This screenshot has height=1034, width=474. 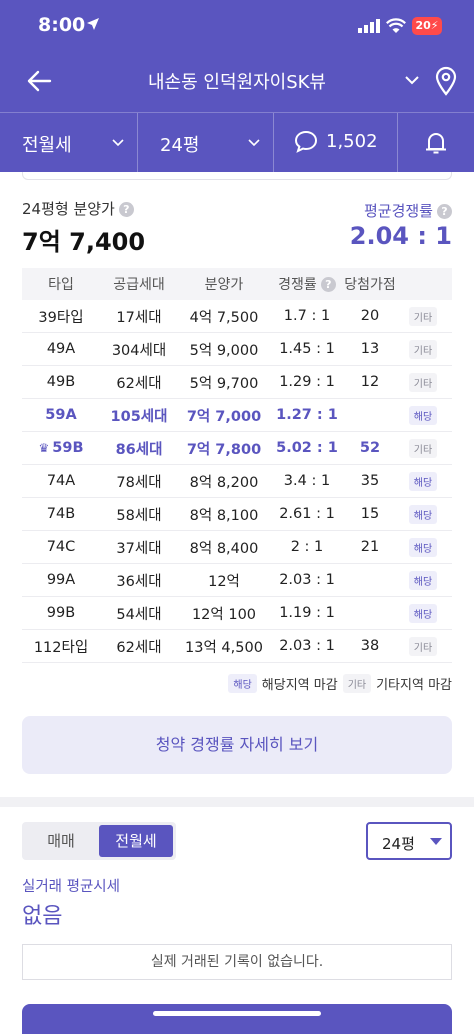 What do you see at coordinates (39, 81) in the screenshot?
I see `back-arrow-icon` at bounding box center [39, 81].